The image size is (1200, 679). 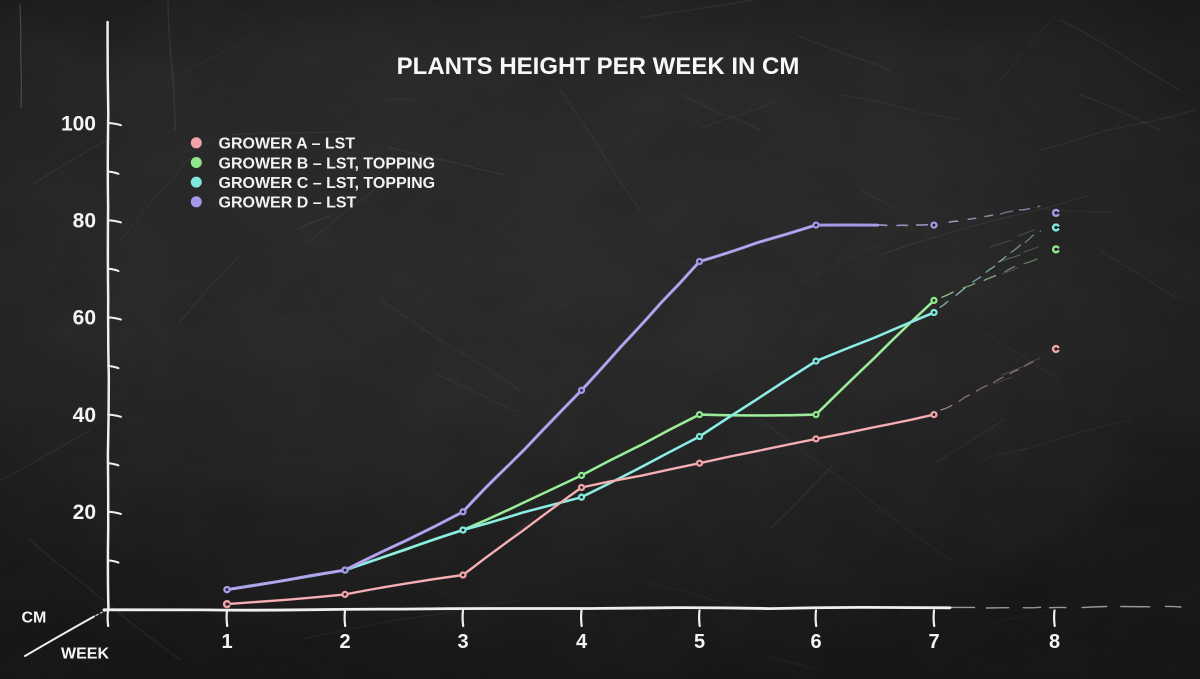 I want to click on svg-text: 7, so click(x=933, y=642).